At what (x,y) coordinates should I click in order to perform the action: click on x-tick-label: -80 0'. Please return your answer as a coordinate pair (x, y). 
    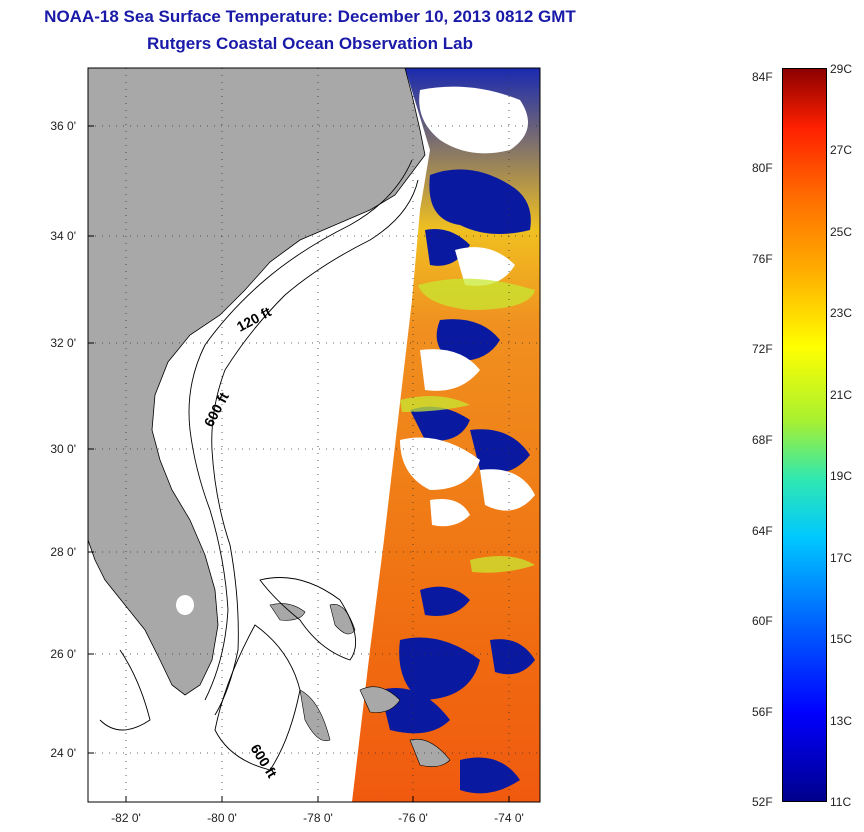
    Looking at the image, I should click on (222, 818).